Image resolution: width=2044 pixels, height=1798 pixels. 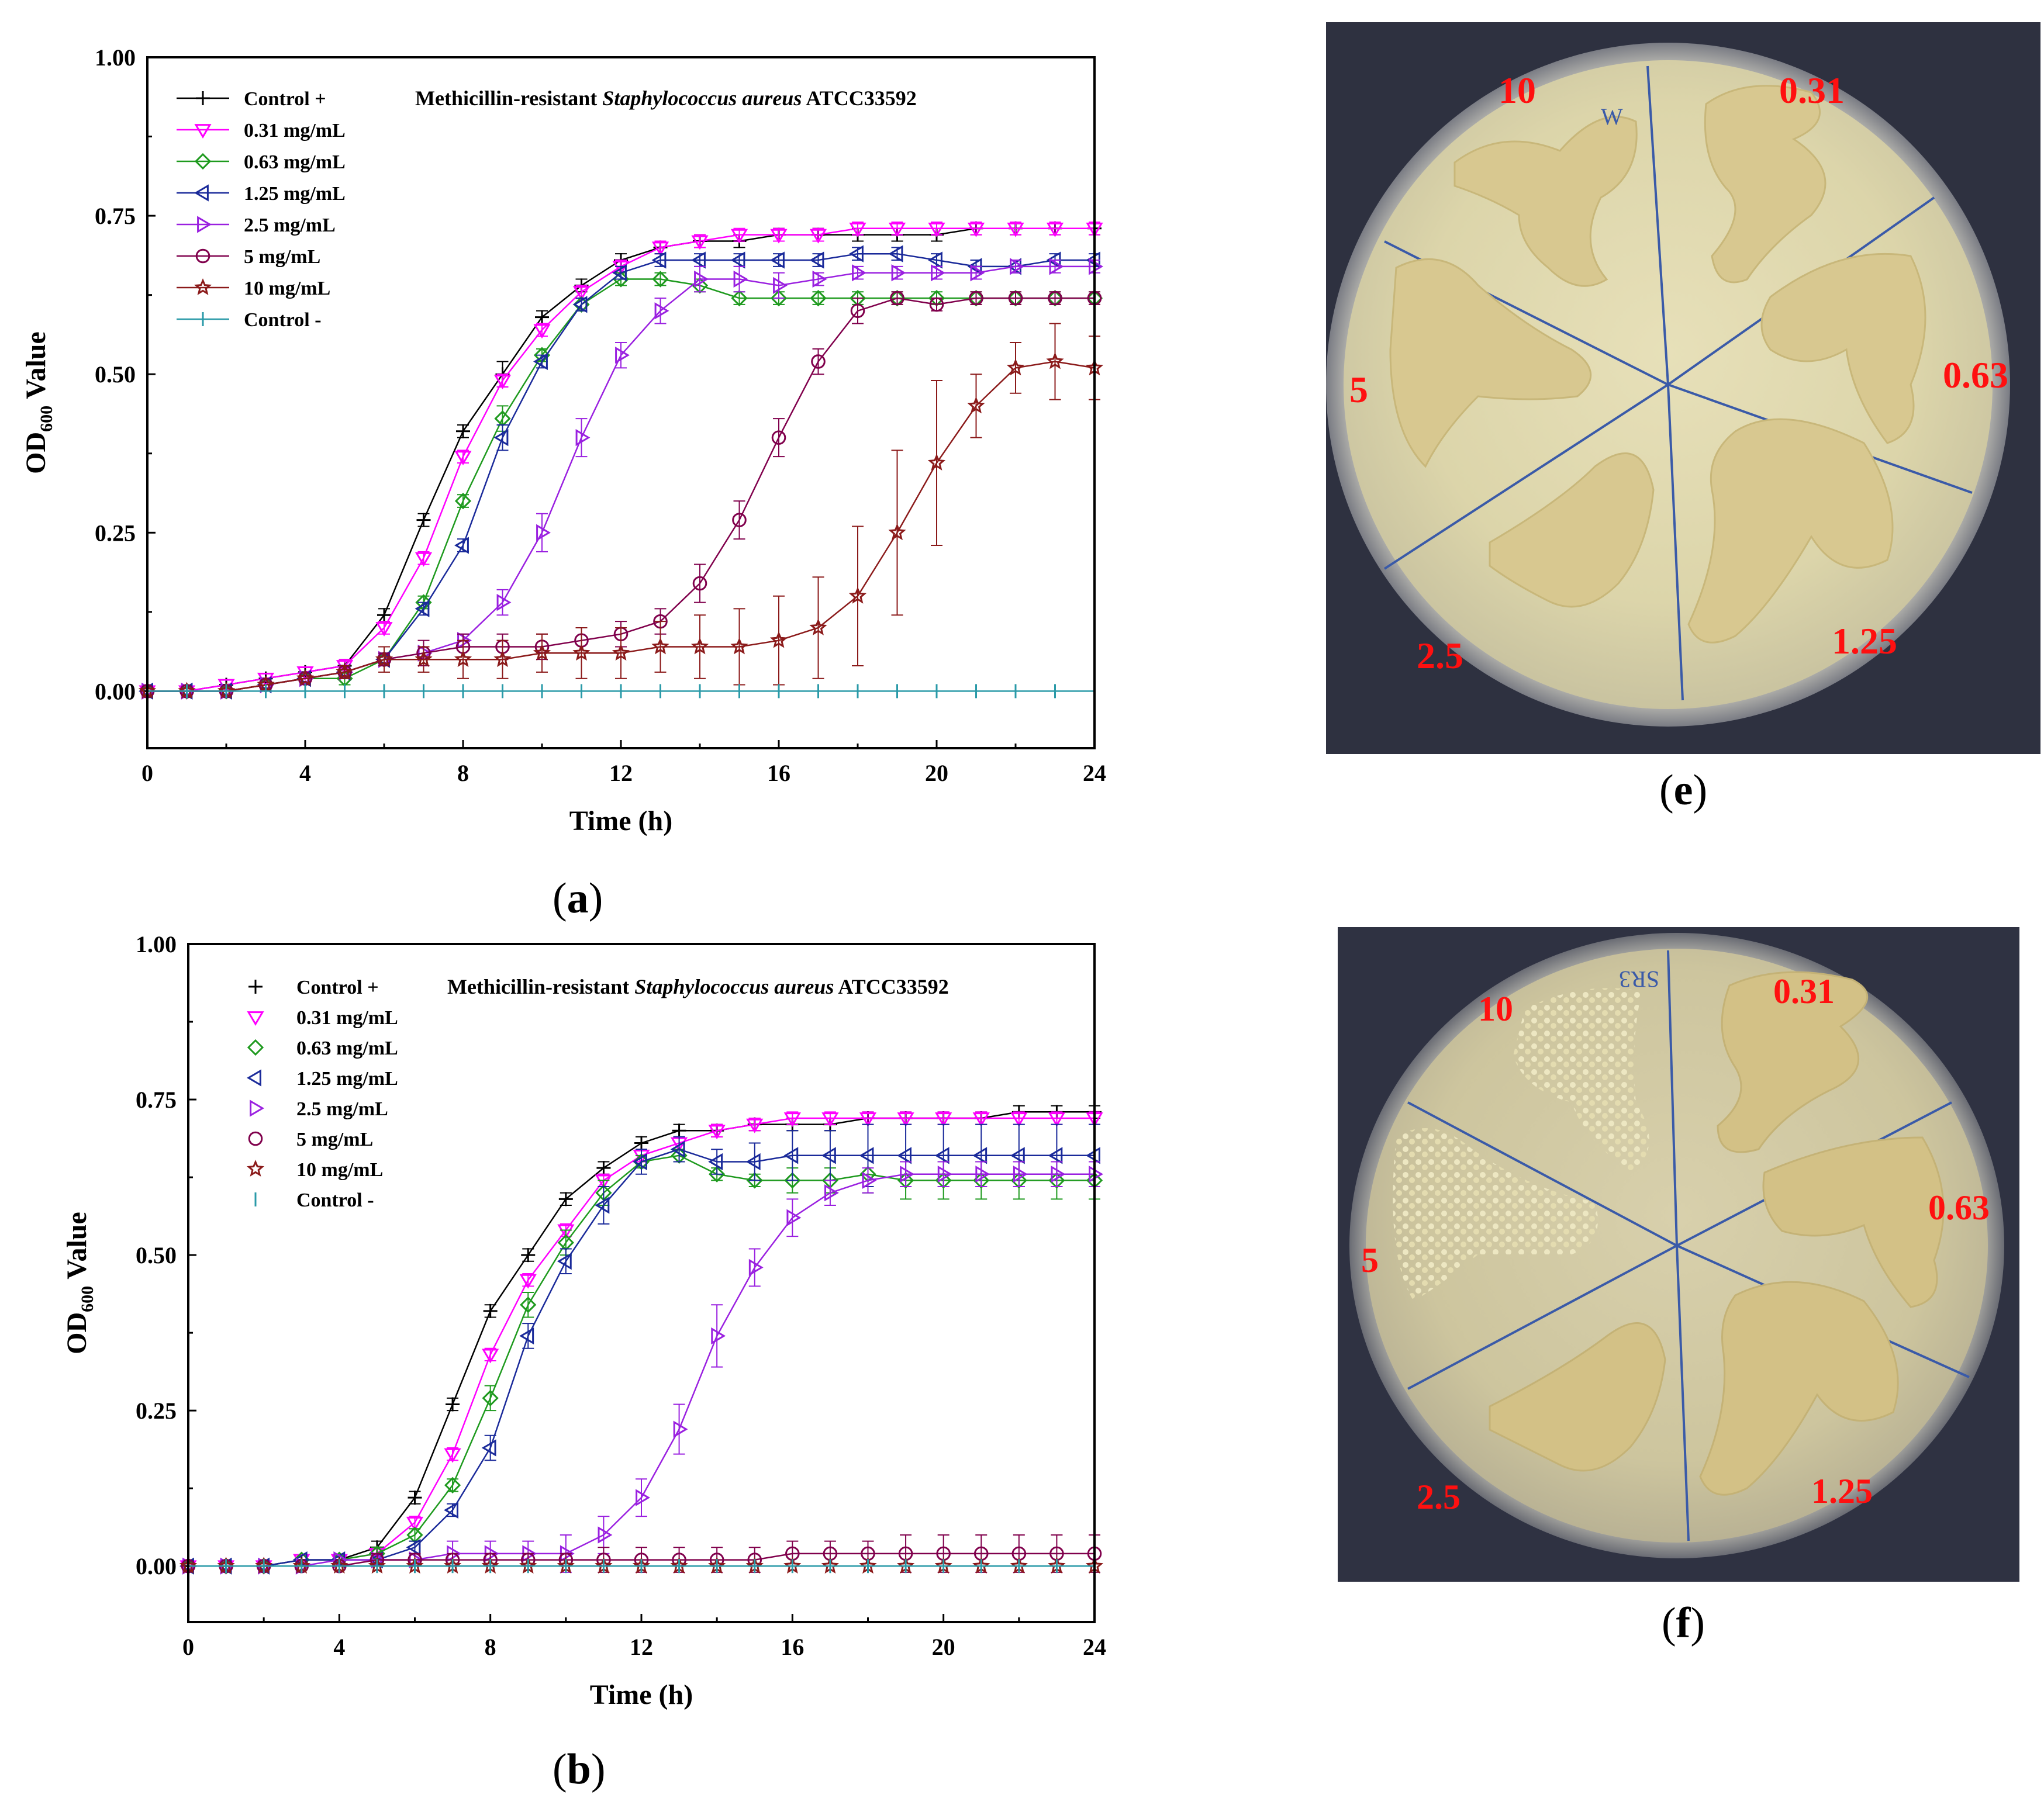 What do you see at coordinates (1094, 773) in the screenshot?
I see `x-tick-label: 24` at bounding box center [1094, 773].